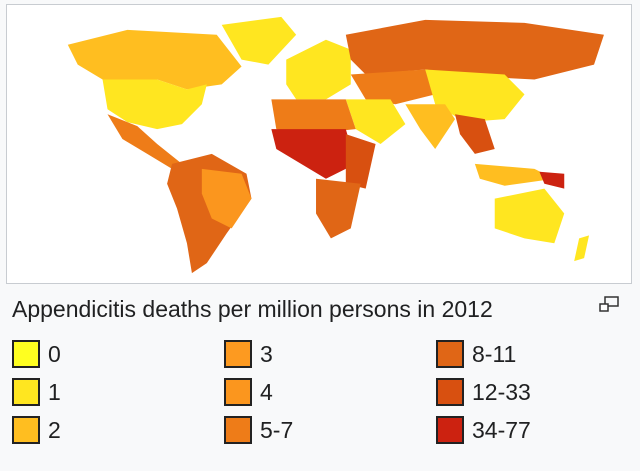 This screenshot has width=640, height=471. What do you see at coordinates (529, 216) in the screenshot?
I see `region-australia` at bounding box center [529, 216].